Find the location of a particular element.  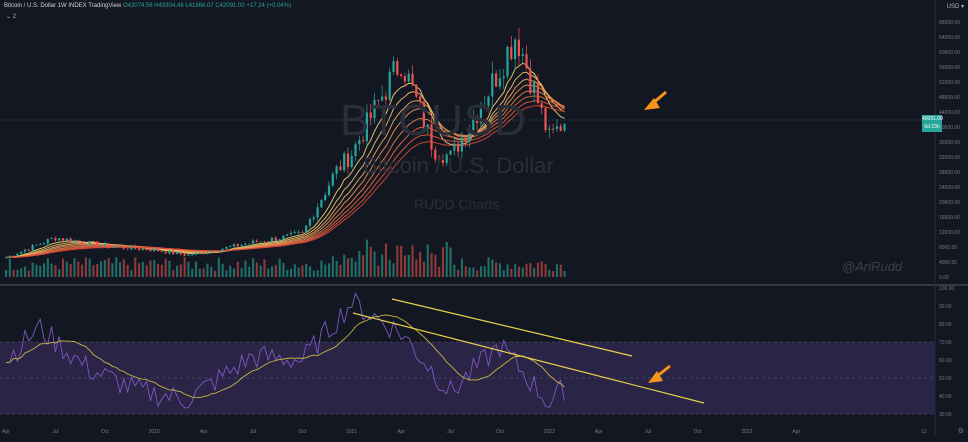

price-axis-tick: 44000.00 is located at coordinates (949, 113).